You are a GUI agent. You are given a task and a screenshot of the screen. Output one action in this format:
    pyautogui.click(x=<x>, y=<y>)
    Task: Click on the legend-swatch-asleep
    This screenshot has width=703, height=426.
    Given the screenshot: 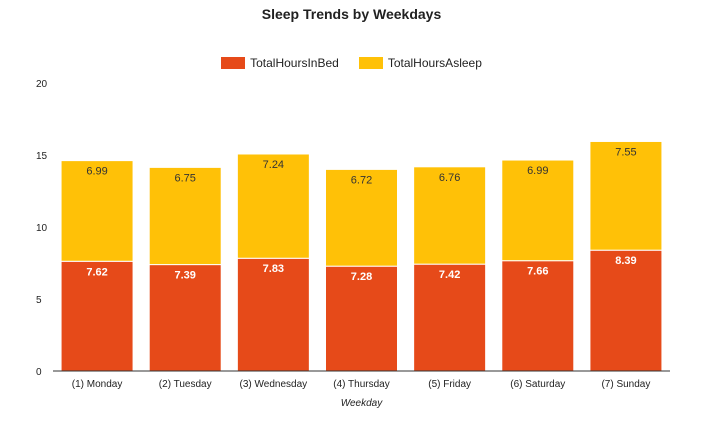 What is the action you would take?
    pyautogui.click(x=370, y=63)
    